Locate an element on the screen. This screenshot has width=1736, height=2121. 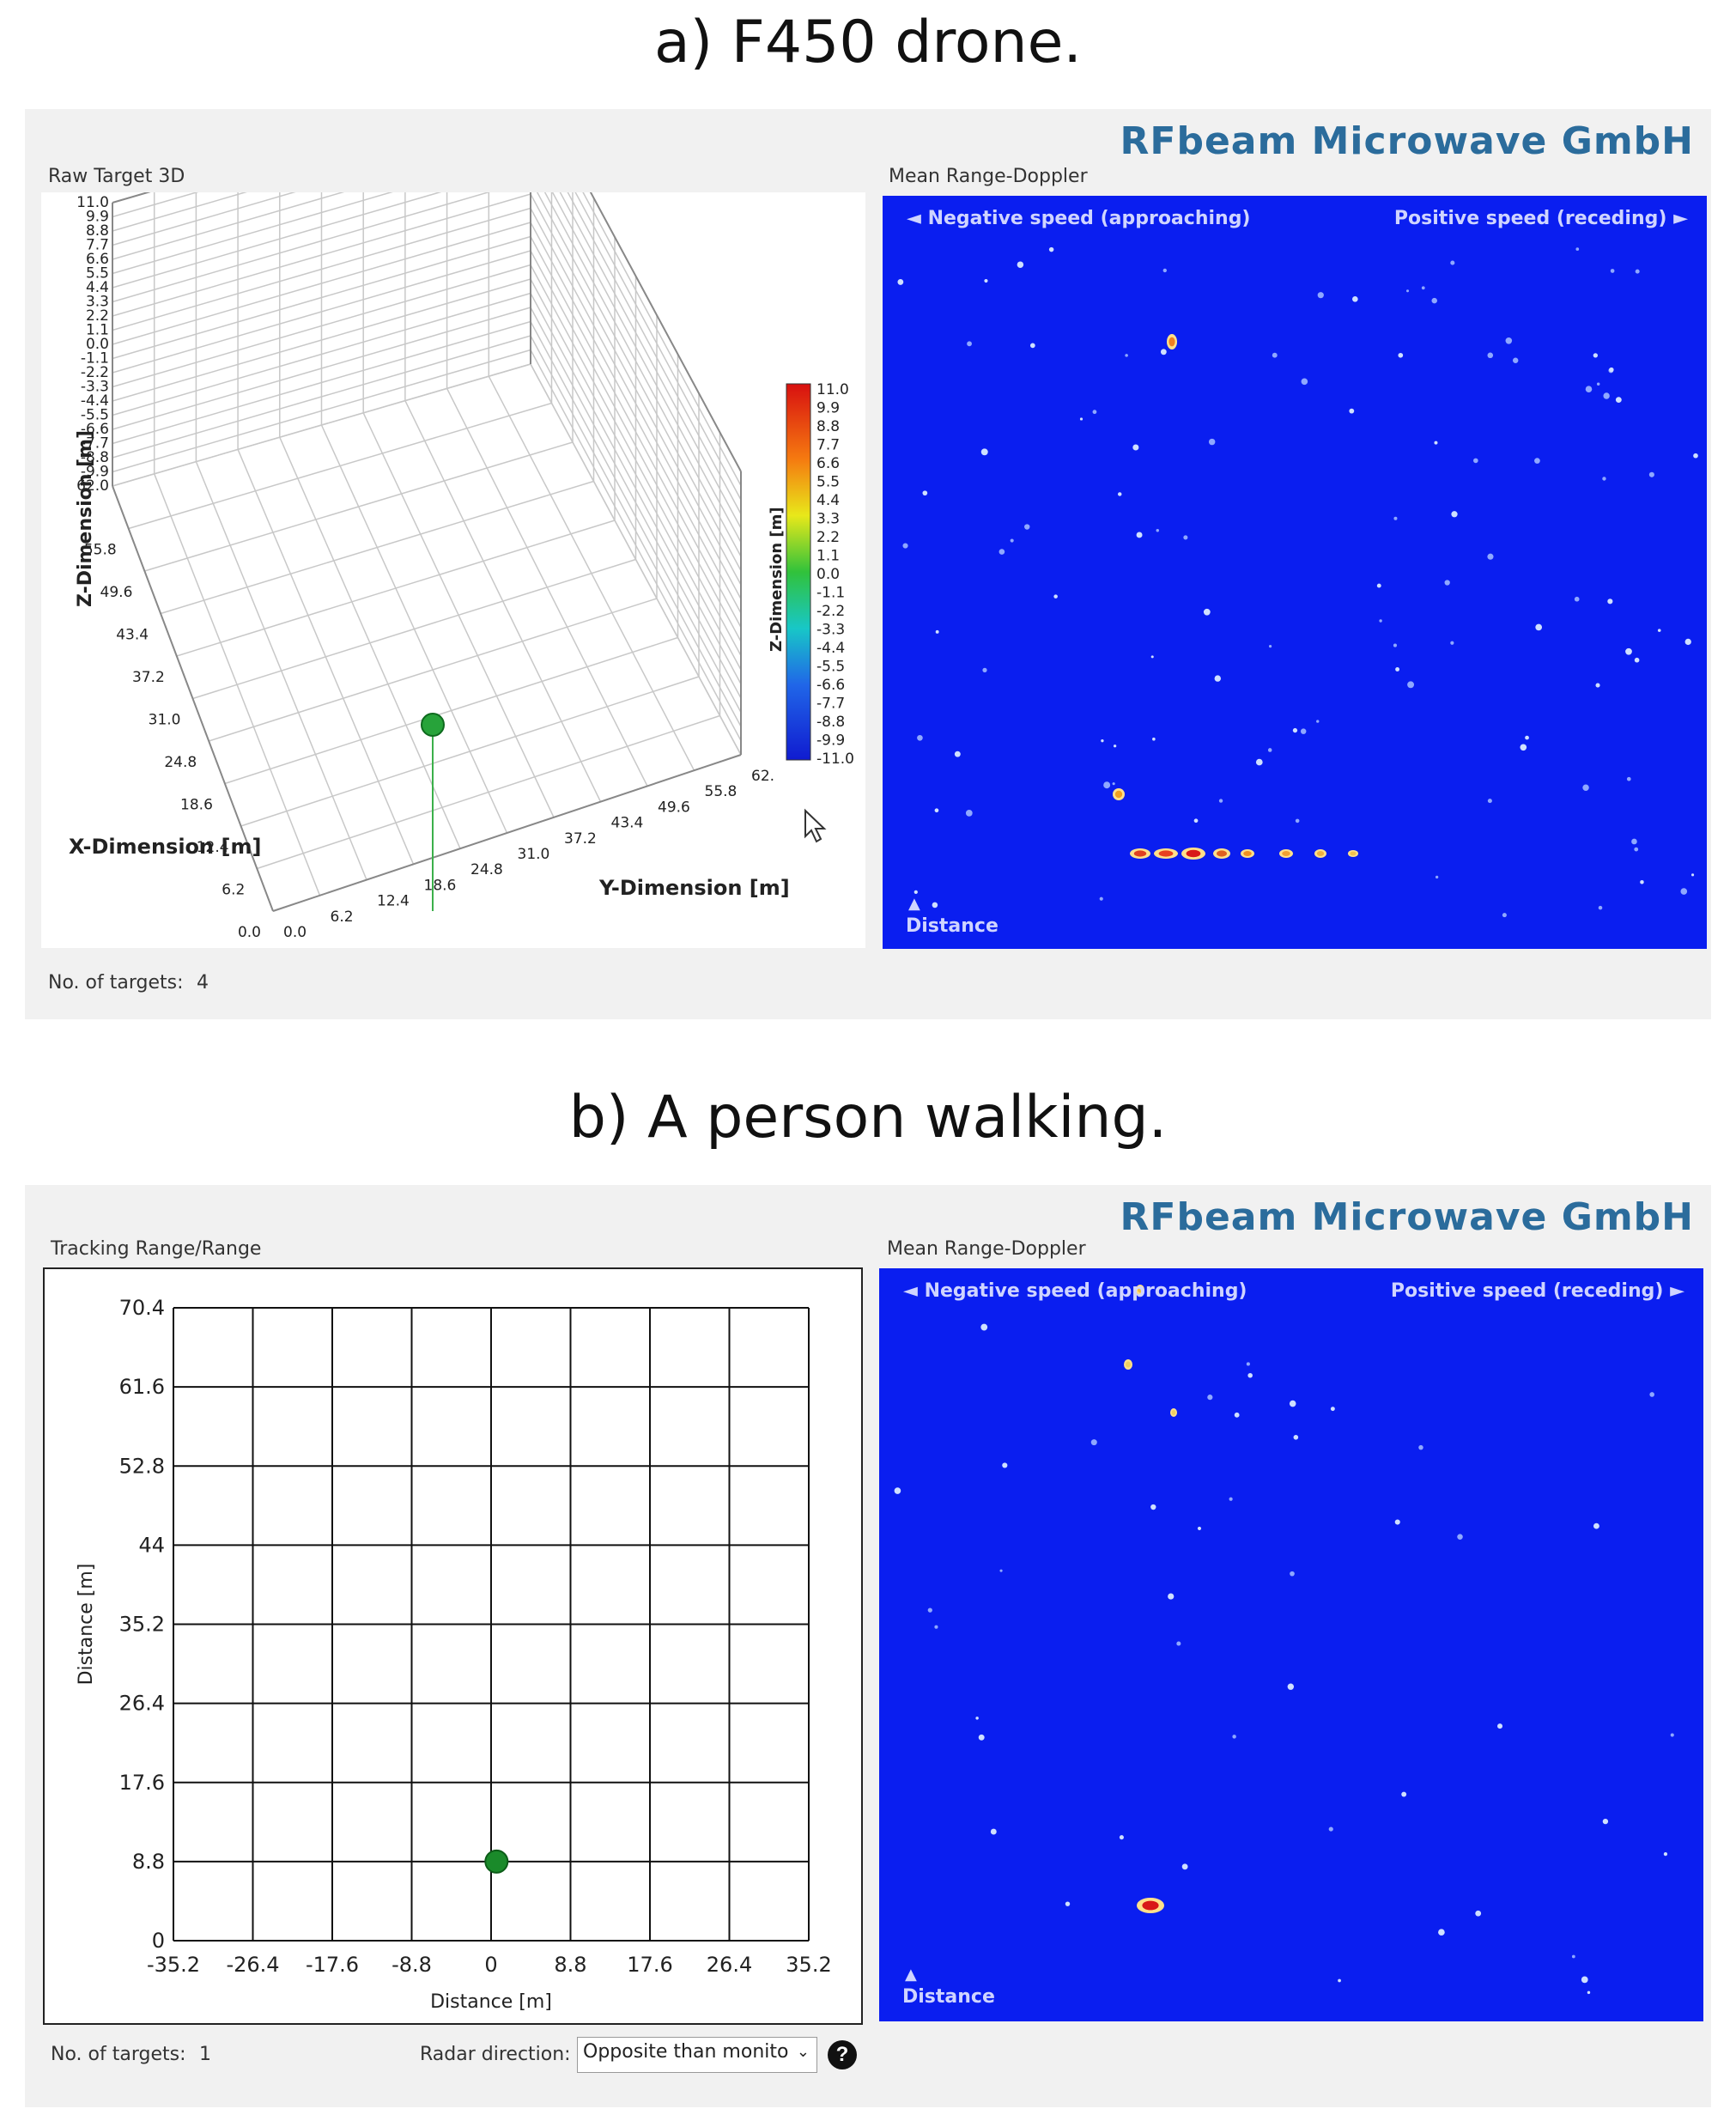
targets-count-label-a: No. of targets: is located at coordinates (116, 983).